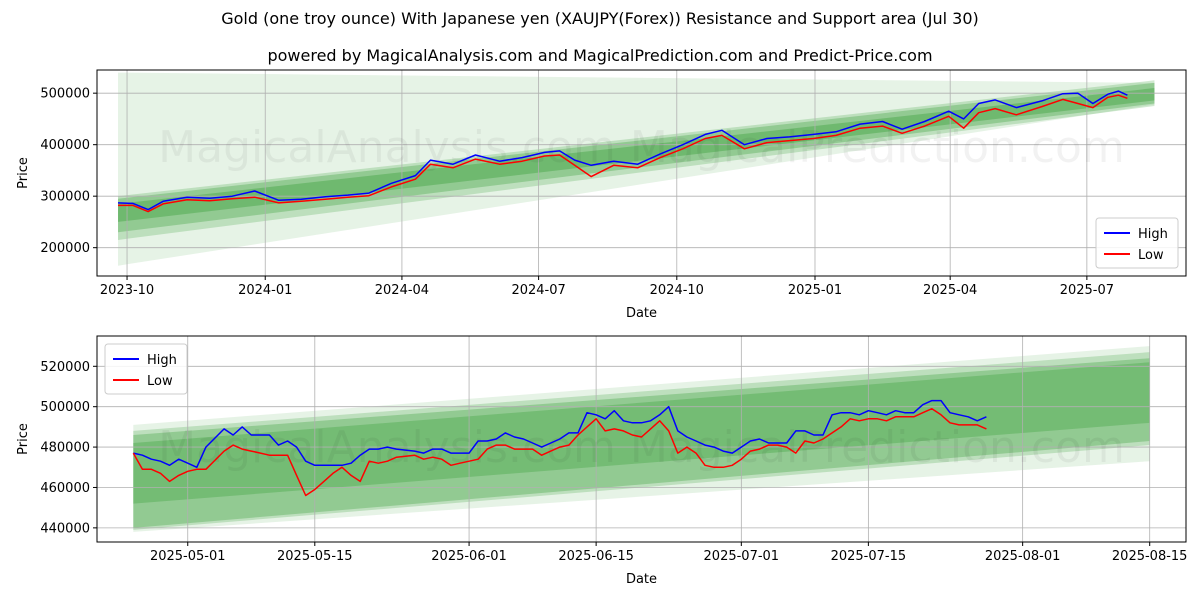  Describe the element at coordinates (127, 290) in the screenshot. I see `plot-1-xtick-label-1: 2023-10` at that location.